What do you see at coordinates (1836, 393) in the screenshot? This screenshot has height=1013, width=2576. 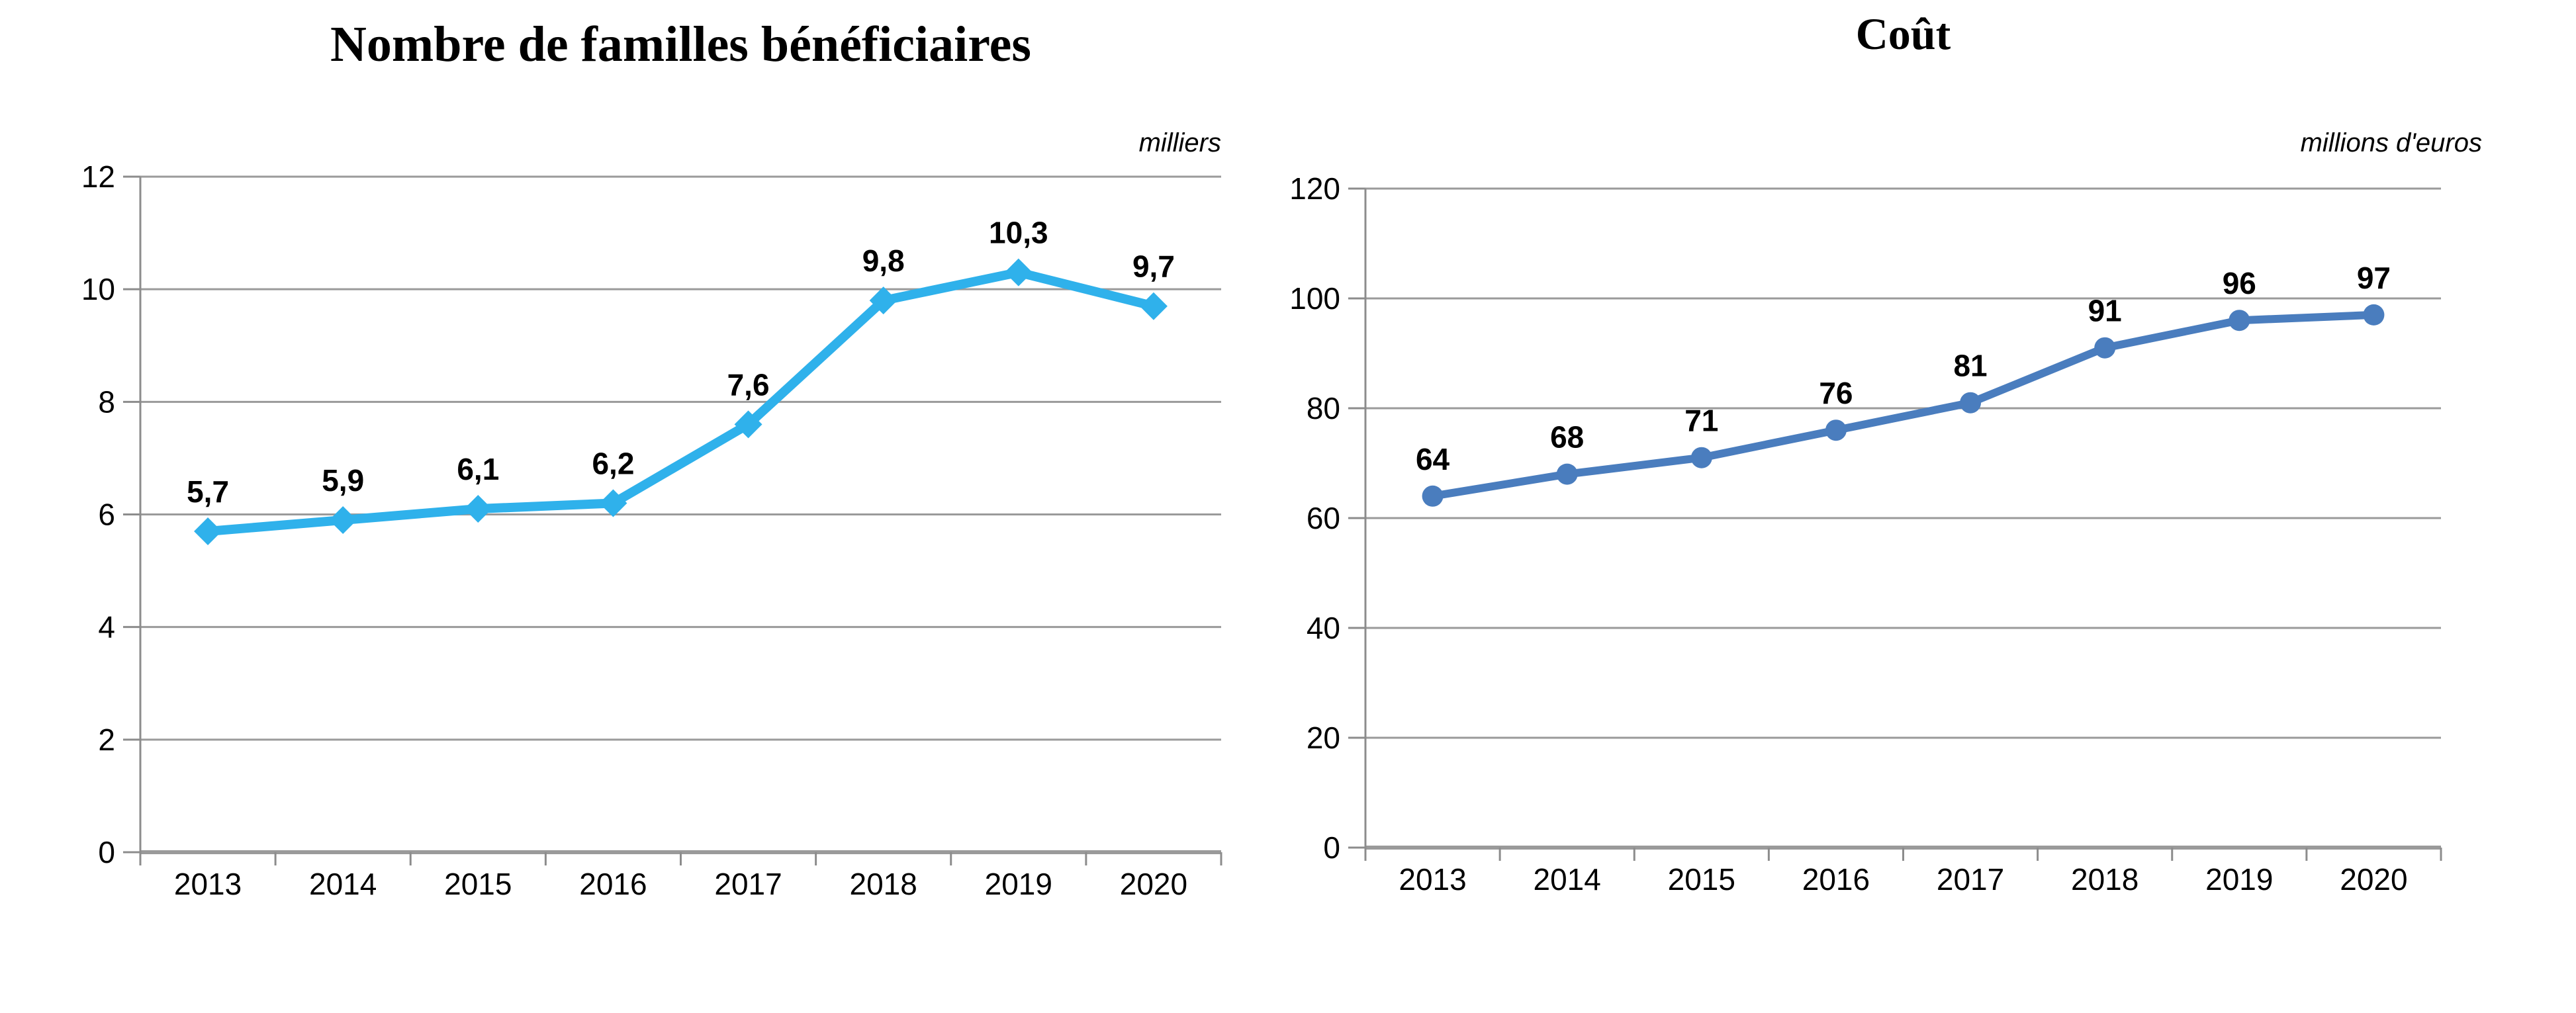 I see `cost-data-label: 76` at bounding box center [1836, 393].